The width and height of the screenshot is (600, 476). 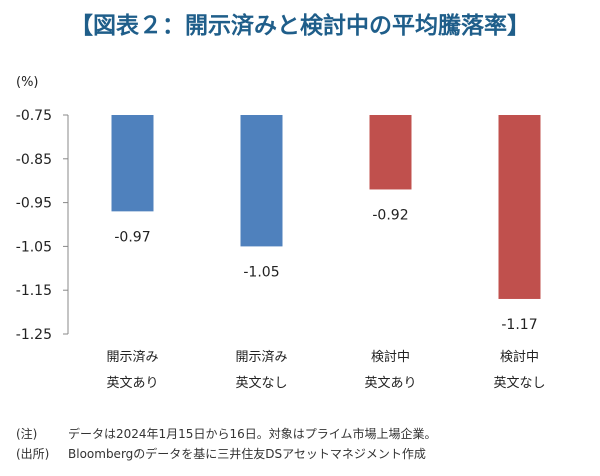 I want to click on data-label: -1.17, so click(x=519, y=325).